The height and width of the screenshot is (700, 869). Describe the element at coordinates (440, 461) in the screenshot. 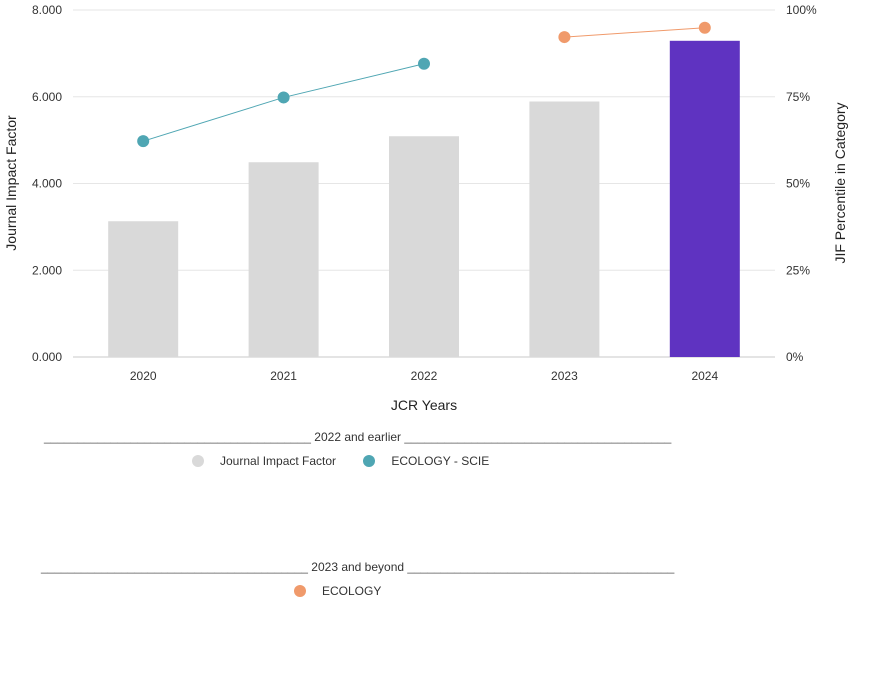

I see `legend-label: ECOLOGY - SCIE` at that location.